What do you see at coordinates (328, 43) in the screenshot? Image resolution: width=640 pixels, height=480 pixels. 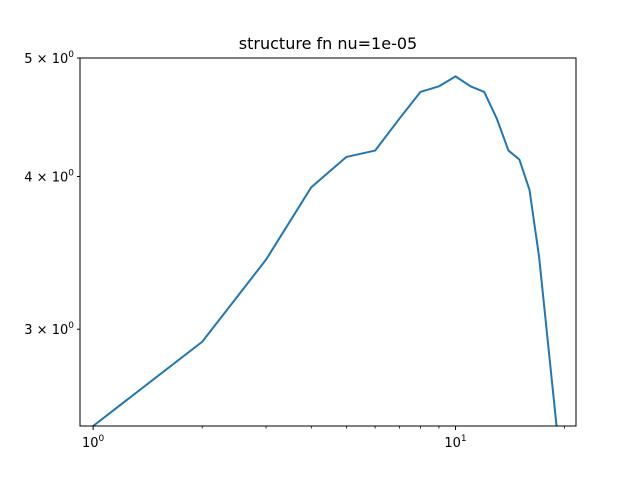 I see `chart-title: structure fn nu=1e-05` at bounding box center [328, 43].